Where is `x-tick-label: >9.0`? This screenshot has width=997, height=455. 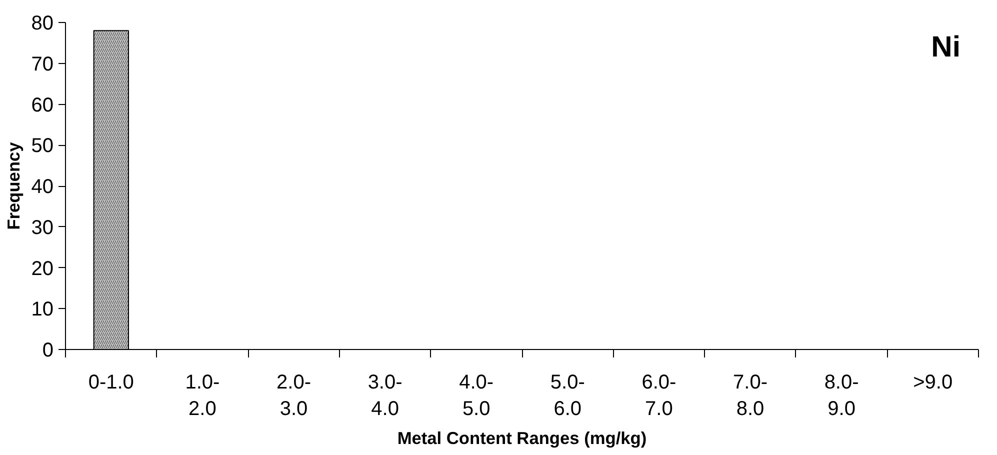
x-tick-label: >9.0 is located at coordinates (933, 383).